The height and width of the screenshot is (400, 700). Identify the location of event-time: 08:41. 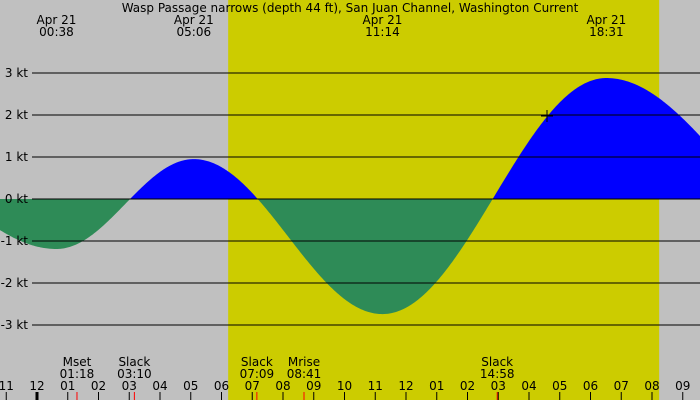
(304, 374).